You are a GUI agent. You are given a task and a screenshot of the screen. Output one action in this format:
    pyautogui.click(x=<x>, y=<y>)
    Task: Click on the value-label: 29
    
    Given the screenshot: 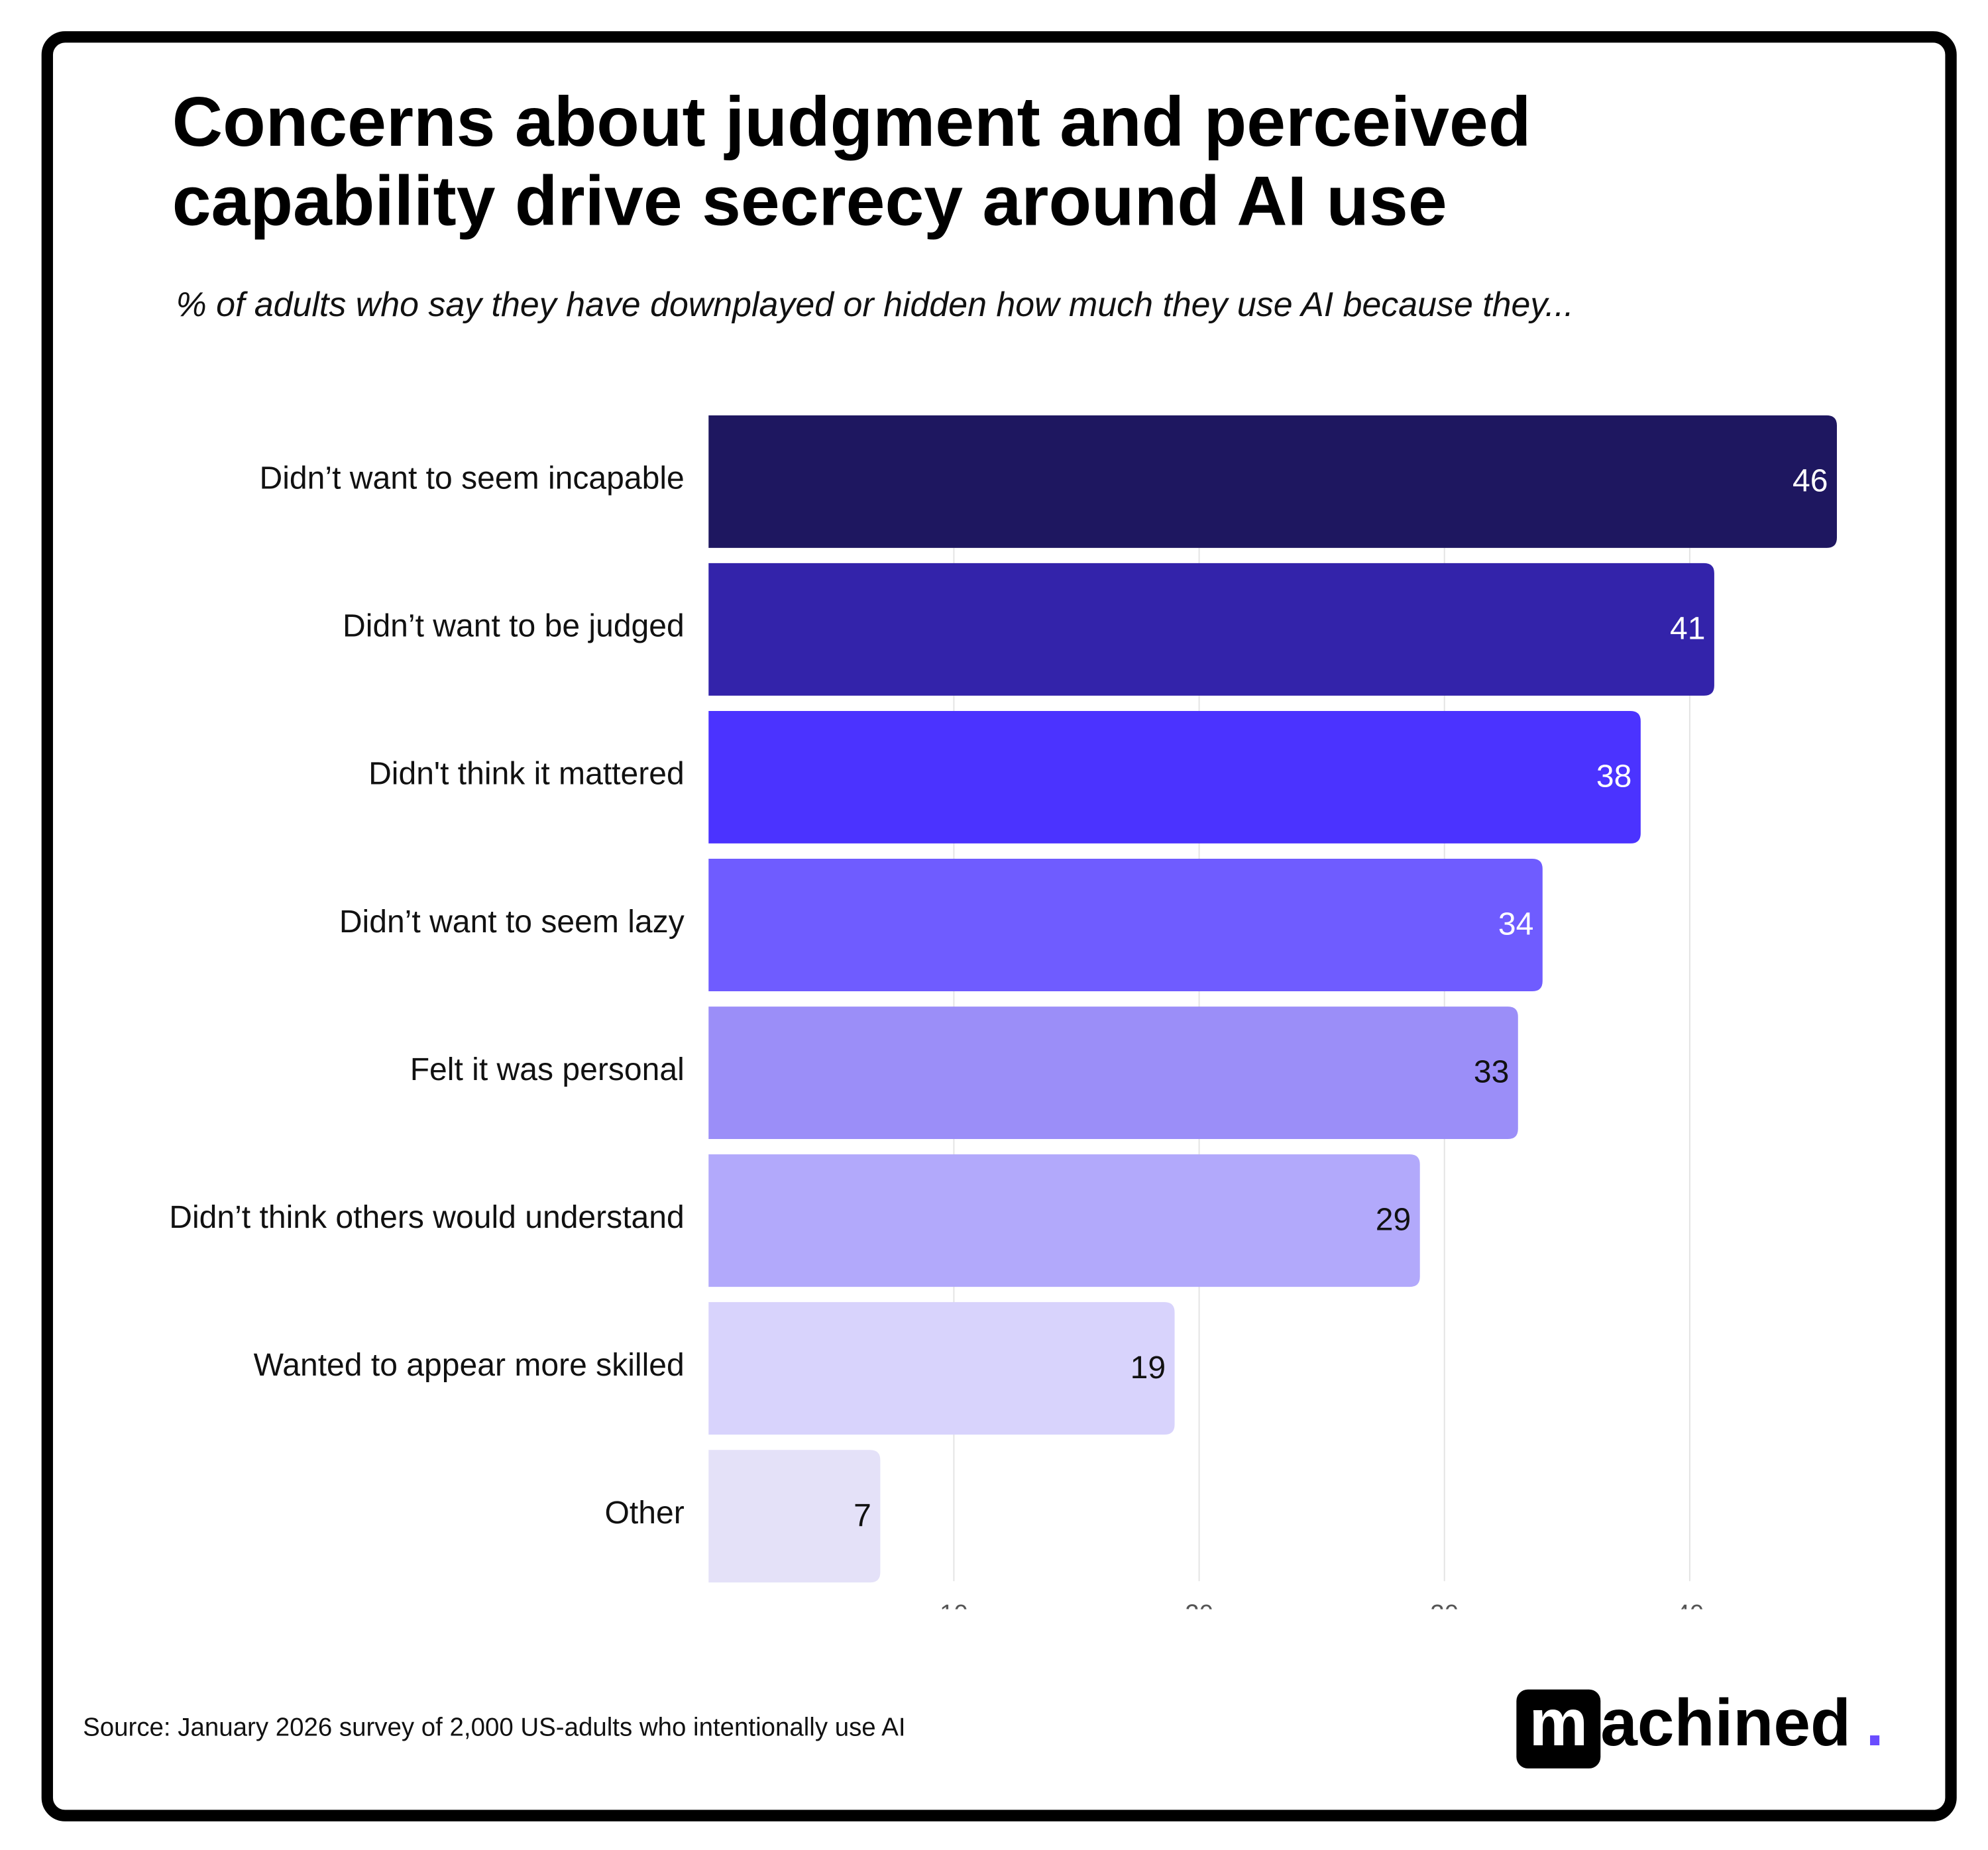 What is the action you would take?
    pyautogui.click(x=1393, y=1220)
    